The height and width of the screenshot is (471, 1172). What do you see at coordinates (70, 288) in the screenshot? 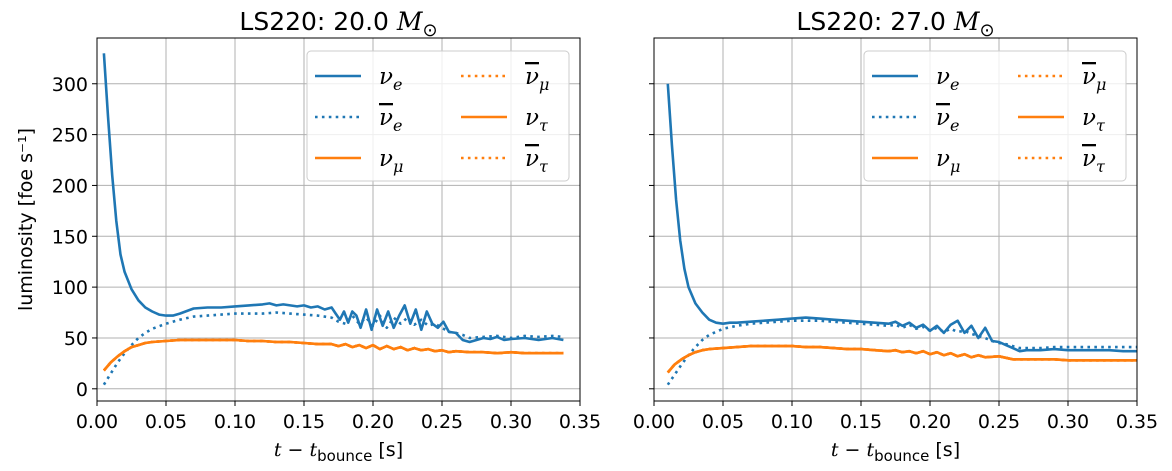
I see `y-tick-label: 100` at bounding box center [70, 288].